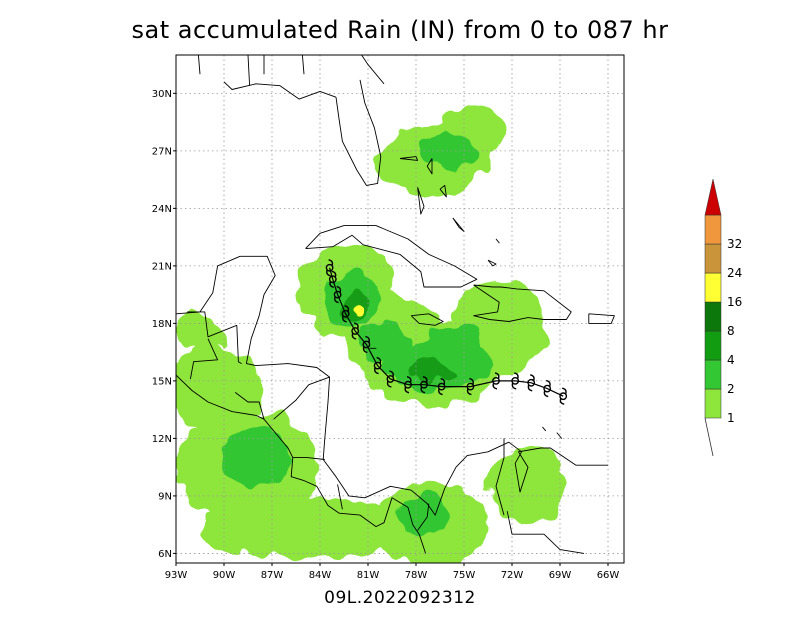 The image size is (800, 618). Describe the element at coordinates (713, 197) in the screenshot. I see `colorbar-top-arrow` at that location.